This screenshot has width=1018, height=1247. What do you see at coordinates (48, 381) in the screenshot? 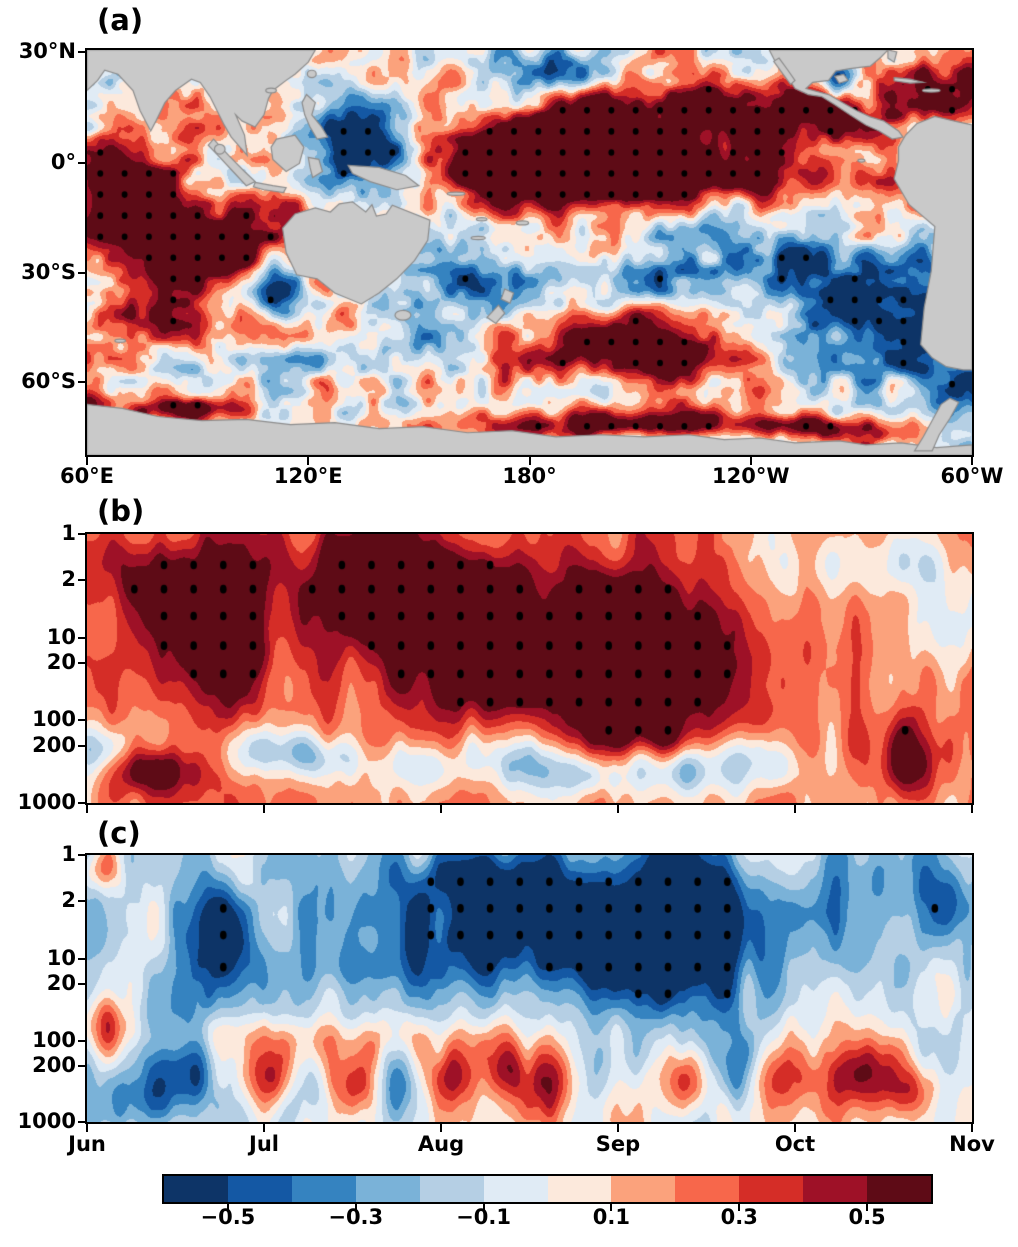
I see `panel-a-ytick-label: 60°S` at bounding box center [48, 381].